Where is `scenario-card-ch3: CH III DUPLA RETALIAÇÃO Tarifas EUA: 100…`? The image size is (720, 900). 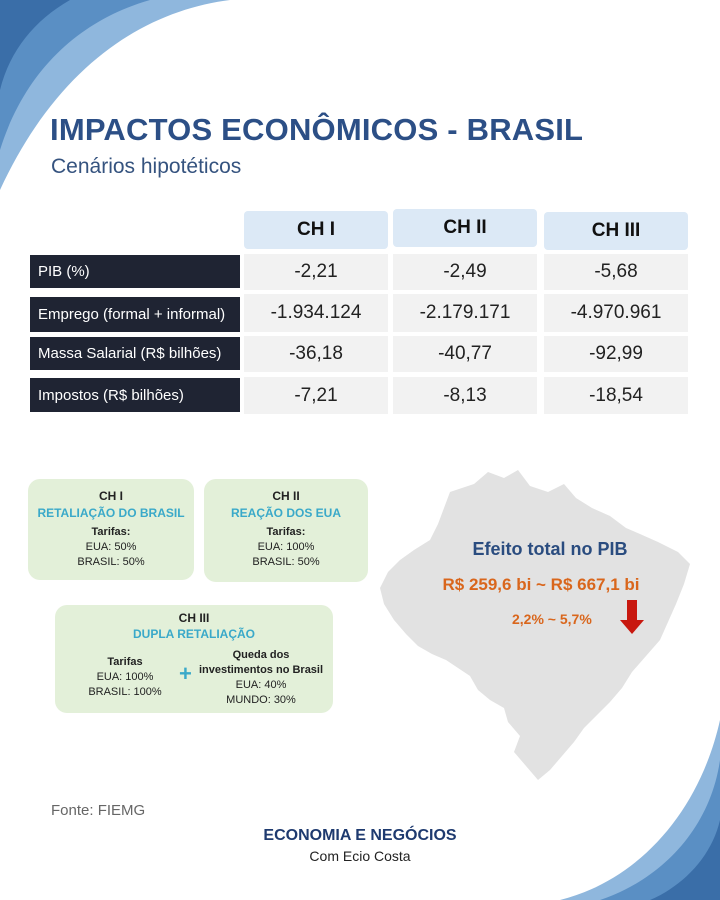 scenario-card-ch3: CH III DUPLA RETALIAÇÃO Tarifas EUA: 100… is located at coordinates (194, 659).